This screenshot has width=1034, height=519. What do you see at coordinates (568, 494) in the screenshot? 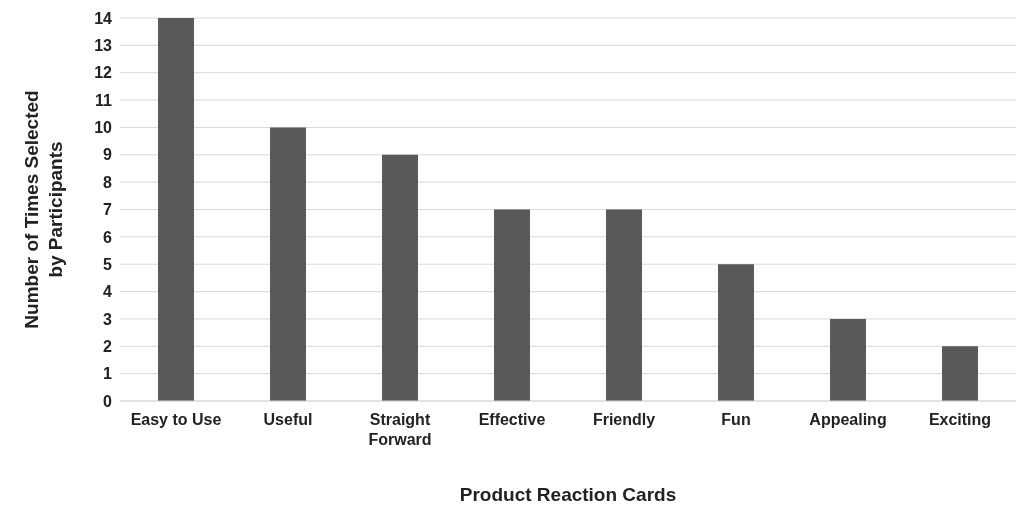
I see `x-axis-title: Product Reaction Cards` at bounding box center [568, 494].